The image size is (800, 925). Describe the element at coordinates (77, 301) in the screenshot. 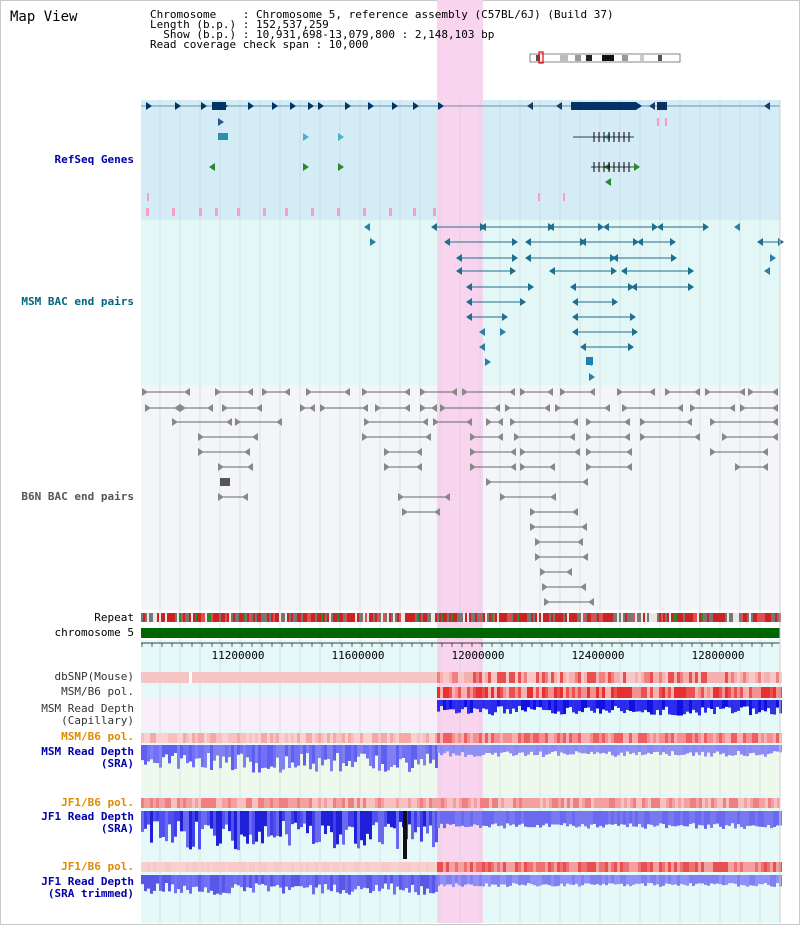

I see `label-msm-bac: MSM BAC end pairs` at that location.